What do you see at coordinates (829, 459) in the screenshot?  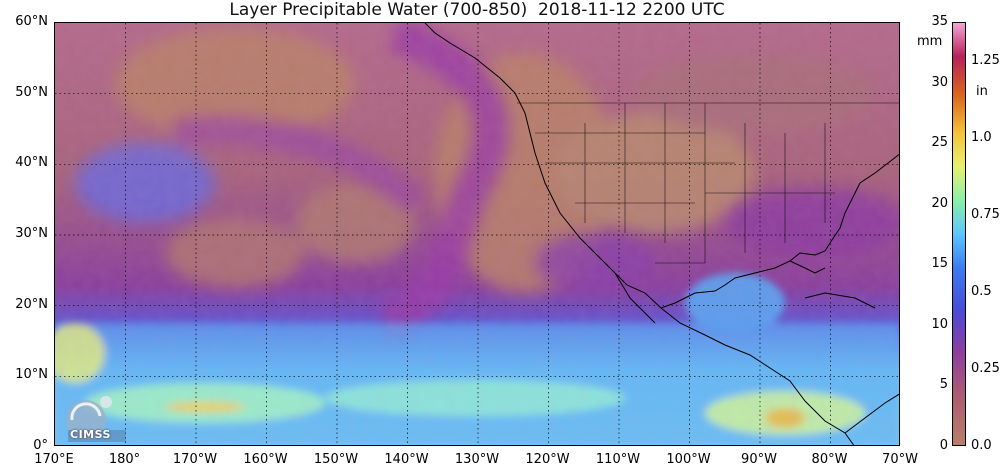 I see `longitude-label: 80°W` at bounding box center [829, 459].